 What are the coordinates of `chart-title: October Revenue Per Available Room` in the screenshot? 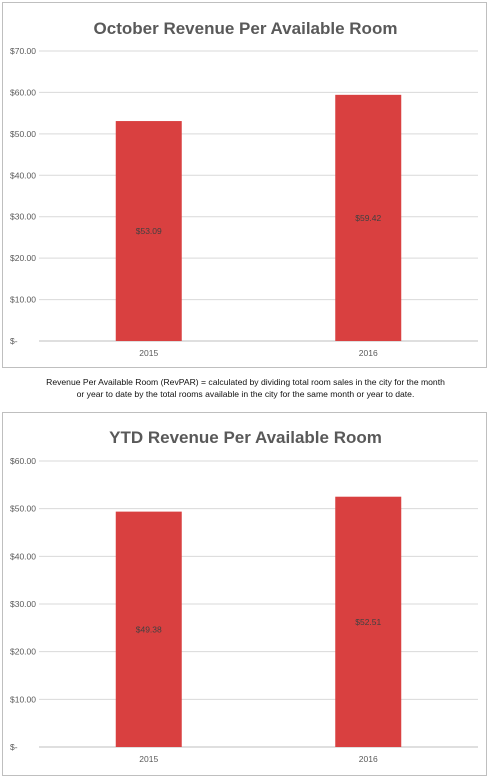 It's located at (246, 28).